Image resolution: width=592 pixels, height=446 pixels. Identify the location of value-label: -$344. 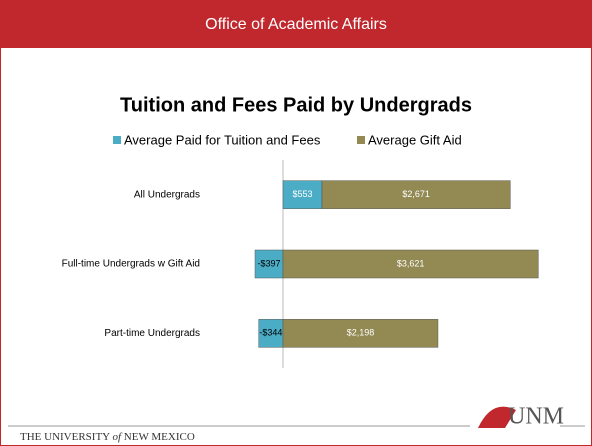
(270, 333).